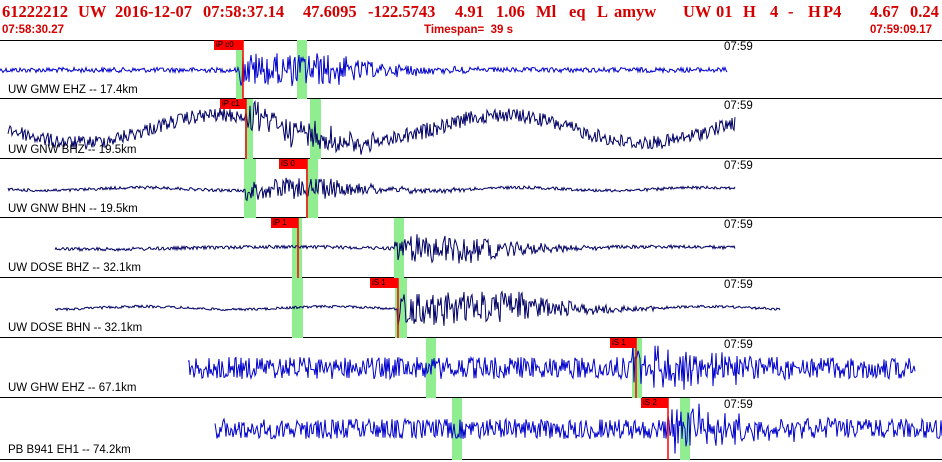 Image resolution: width=942 pixels, height=462 pixels. Describe the element at coordinates (73, 209) in the screenshot. I see `station-channel-label: UW GNW BHN -- 19.5km` at that location.